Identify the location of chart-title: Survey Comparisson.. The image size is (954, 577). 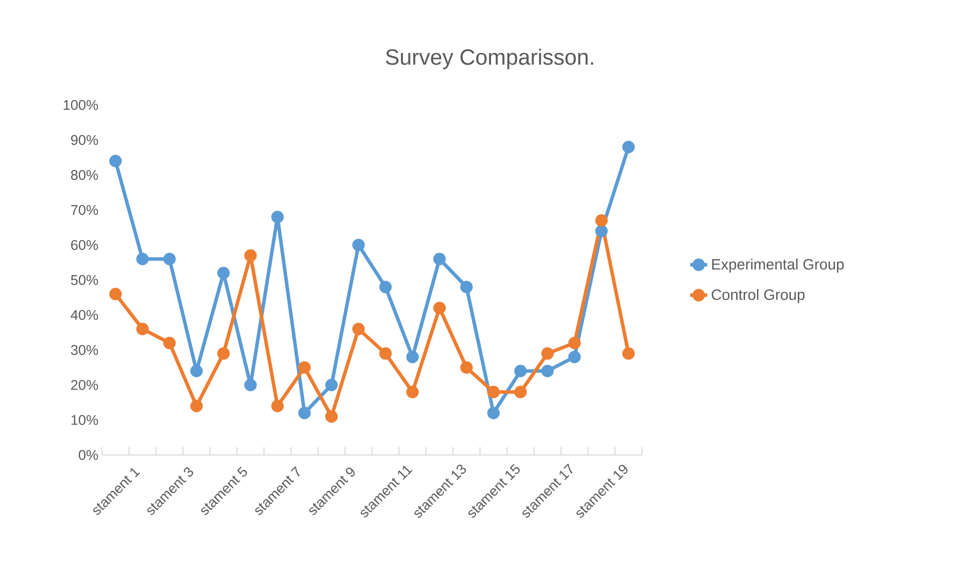
(490, 59).